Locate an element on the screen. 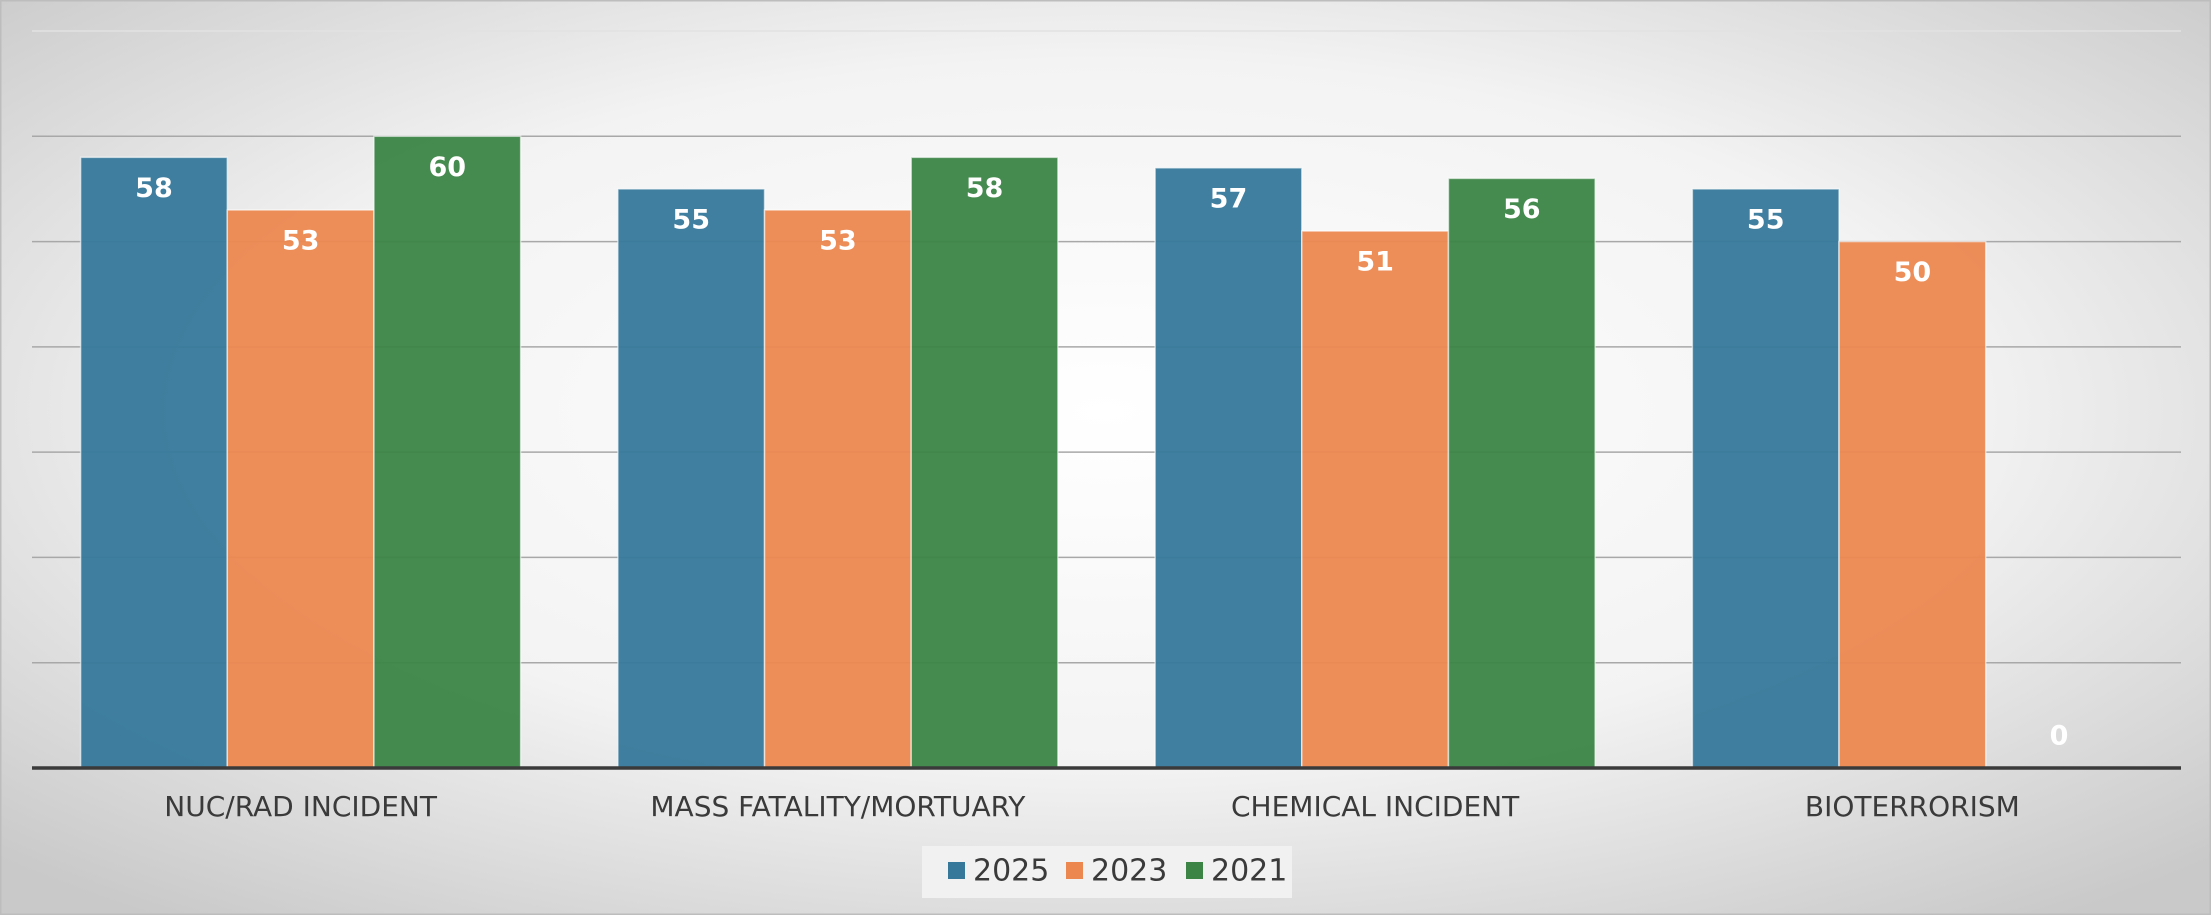  data-label: 50 is located at coordinates (1913, 272).